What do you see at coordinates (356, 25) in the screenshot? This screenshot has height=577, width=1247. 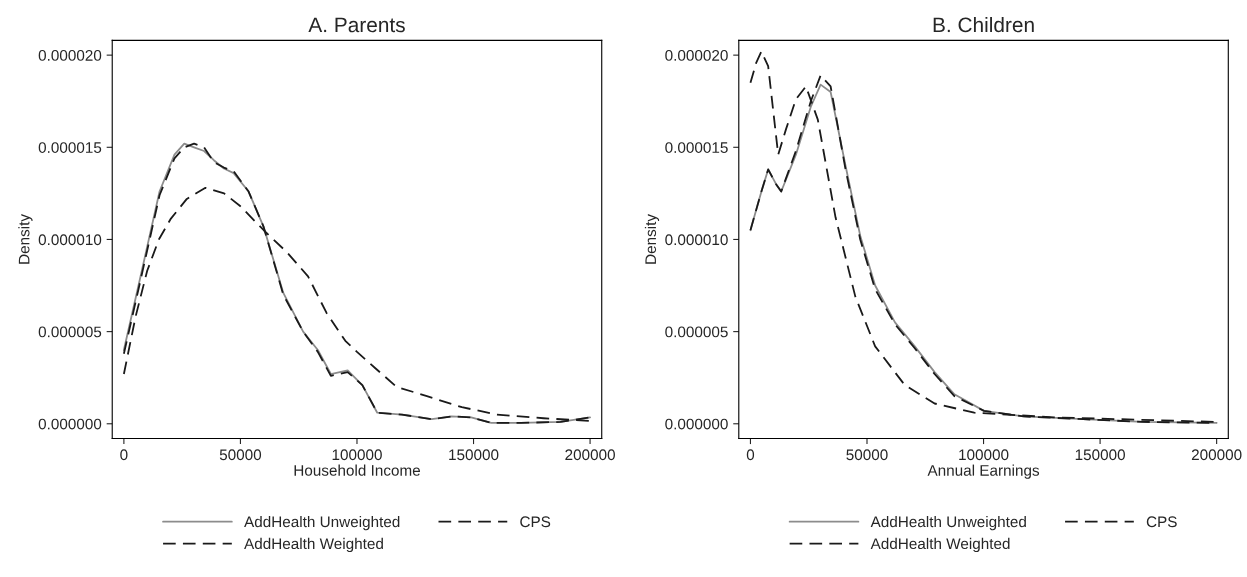 I see `chart-title: A. Parents` at bounding box center [356, 25].